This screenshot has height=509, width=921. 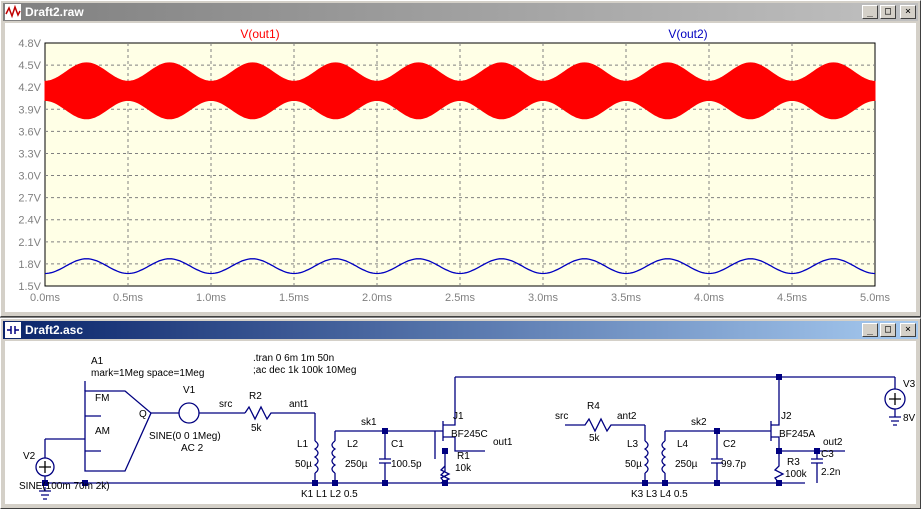 What do you see at coordinates (830, 472) in the screenshot?
I see `c3-value: 2.2n` at bounding box center [830, 472].